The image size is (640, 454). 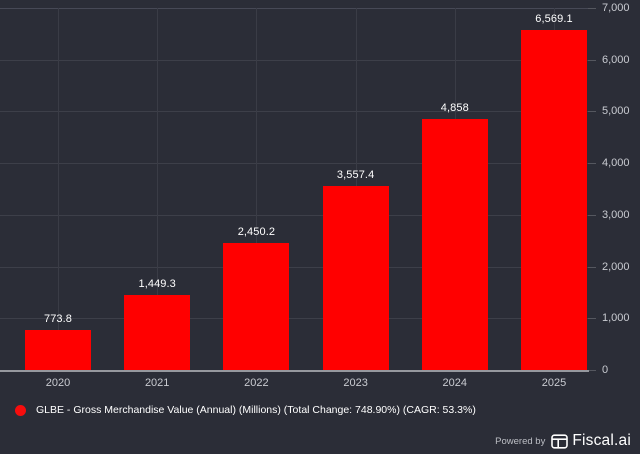 I want to click on x-axis-tick-label: 2020, so click(x=58, y=383).